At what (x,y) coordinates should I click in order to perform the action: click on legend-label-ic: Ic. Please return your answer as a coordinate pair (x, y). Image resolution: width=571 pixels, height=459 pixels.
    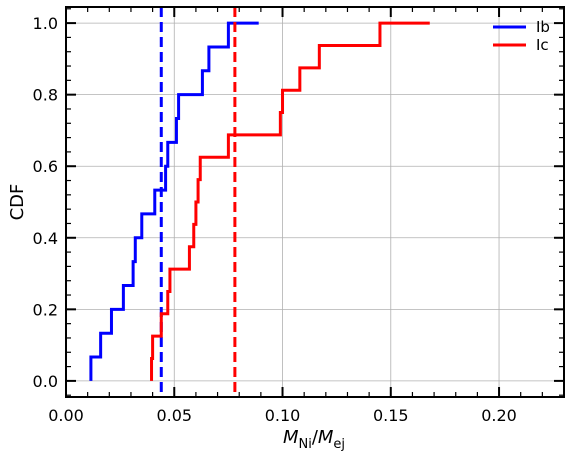
    Looking at the image, I should click on (542, 45).